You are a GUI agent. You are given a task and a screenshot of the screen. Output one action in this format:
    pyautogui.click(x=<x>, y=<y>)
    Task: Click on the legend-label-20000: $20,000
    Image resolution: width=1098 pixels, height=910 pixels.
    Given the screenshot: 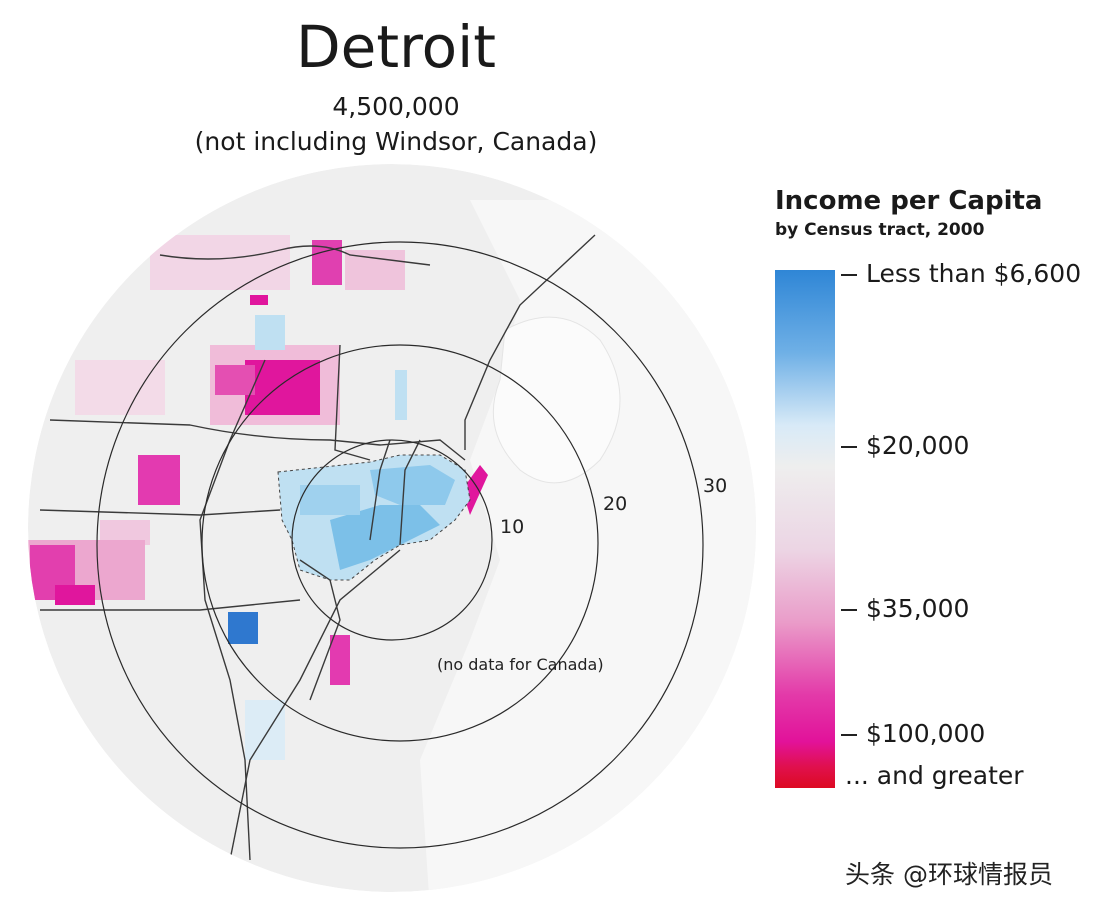 What is the action you would take?
    pyautogui.click(x=918, y=445)
    